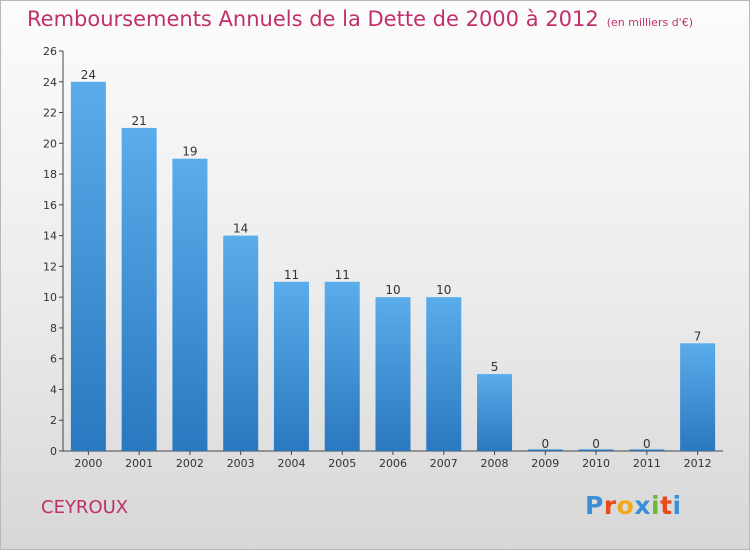  What do you see at coordinates (642, 505) in the screenshot?
I see `logo-letter: x` at bounding box center [642, 505].